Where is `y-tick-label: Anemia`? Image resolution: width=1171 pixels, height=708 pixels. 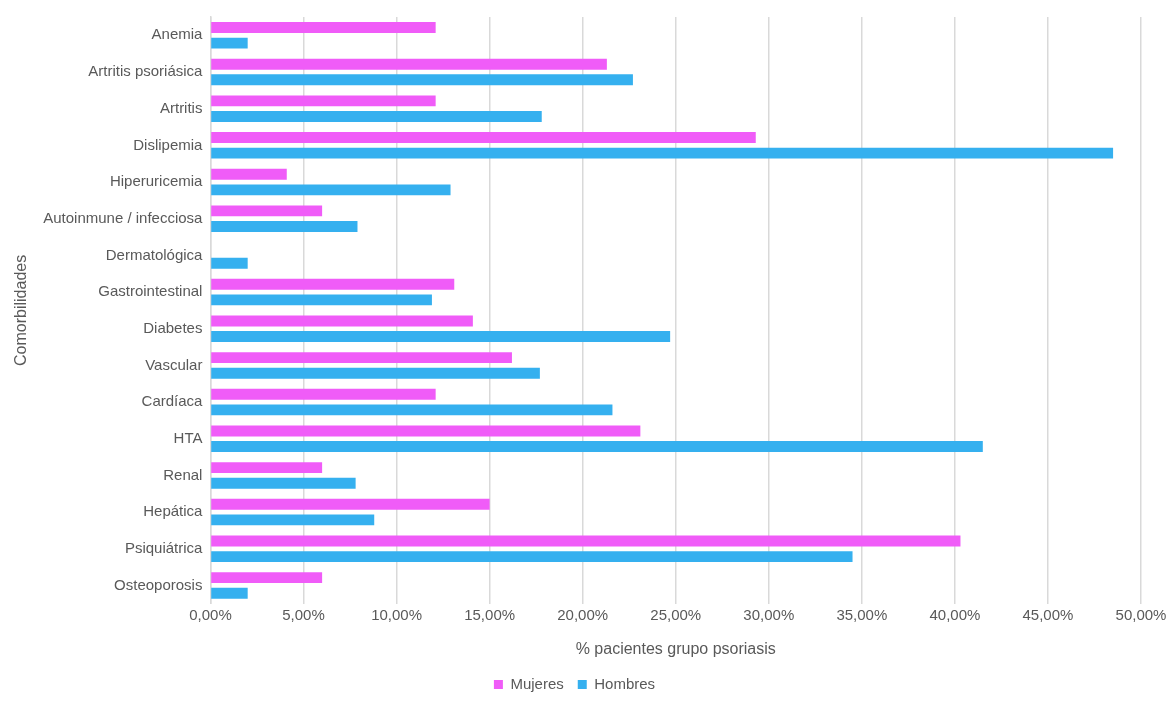
y-tick-label: Anemia is located at coordinates (177, 34).